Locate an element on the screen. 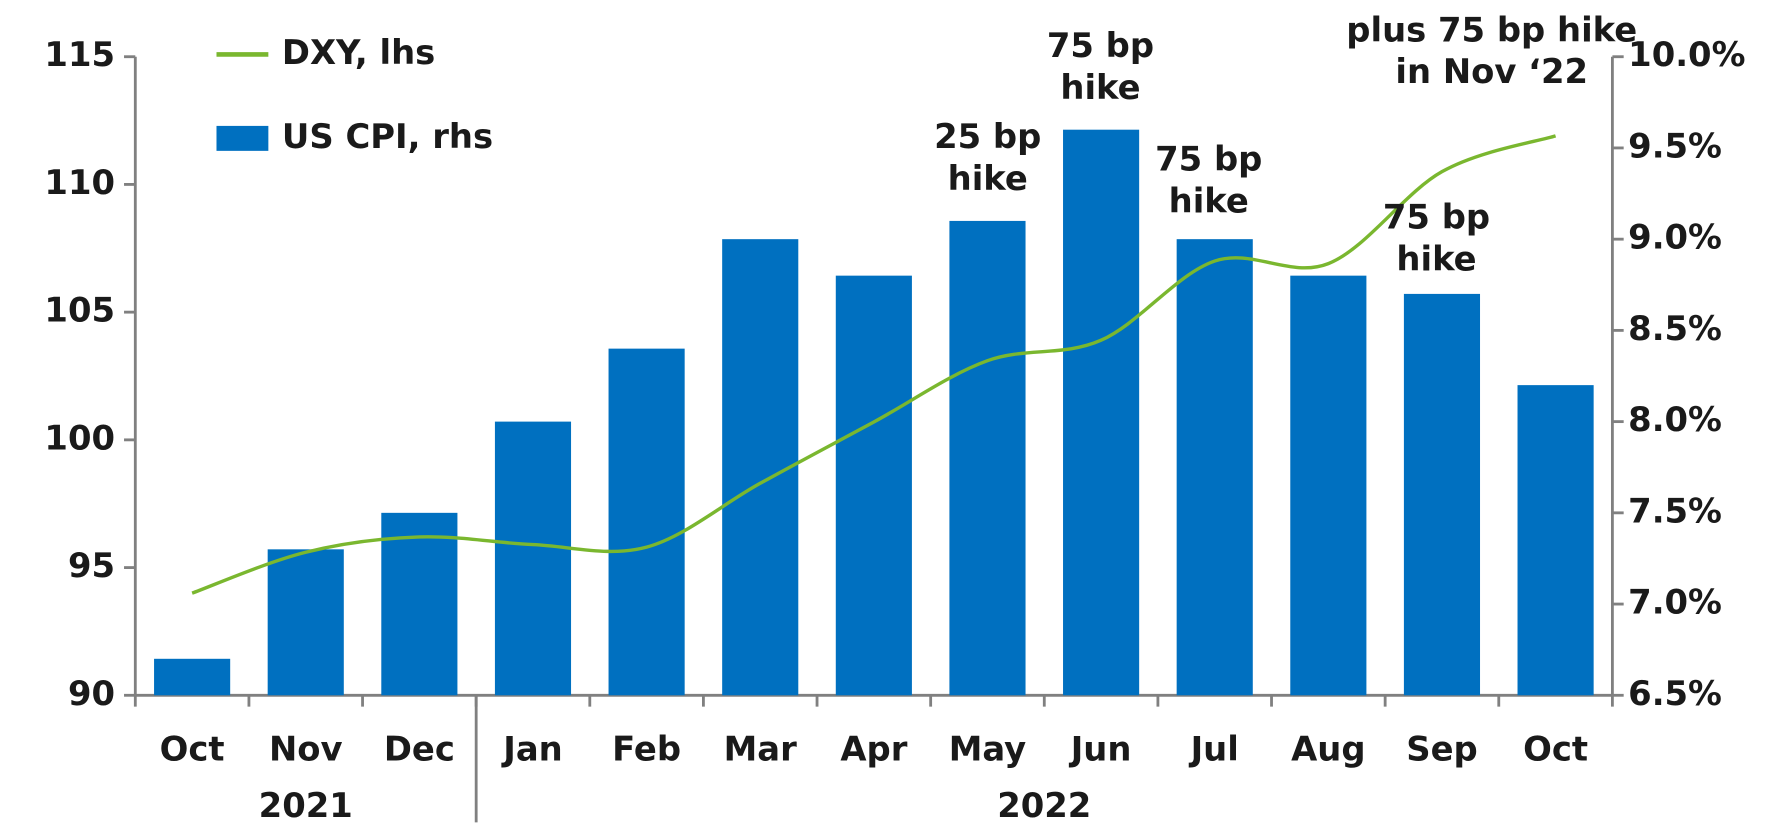 The image size is (1768, 828). x-tick-label: Sep is located at coordinates (1441, 748).